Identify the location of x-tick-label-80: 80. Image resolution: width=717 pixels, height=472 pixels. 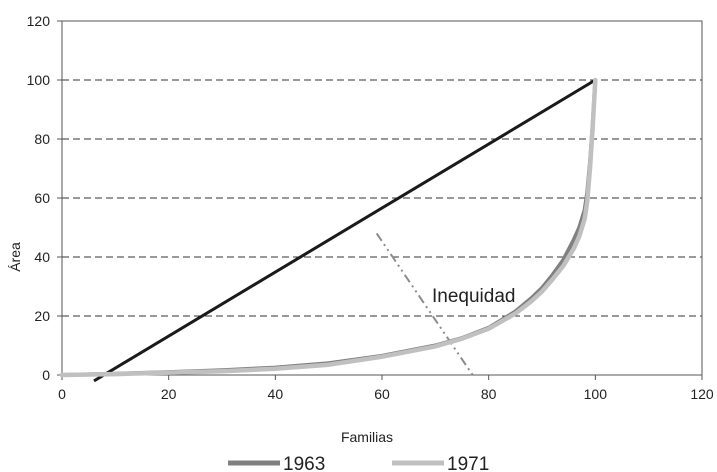
(489, 394).